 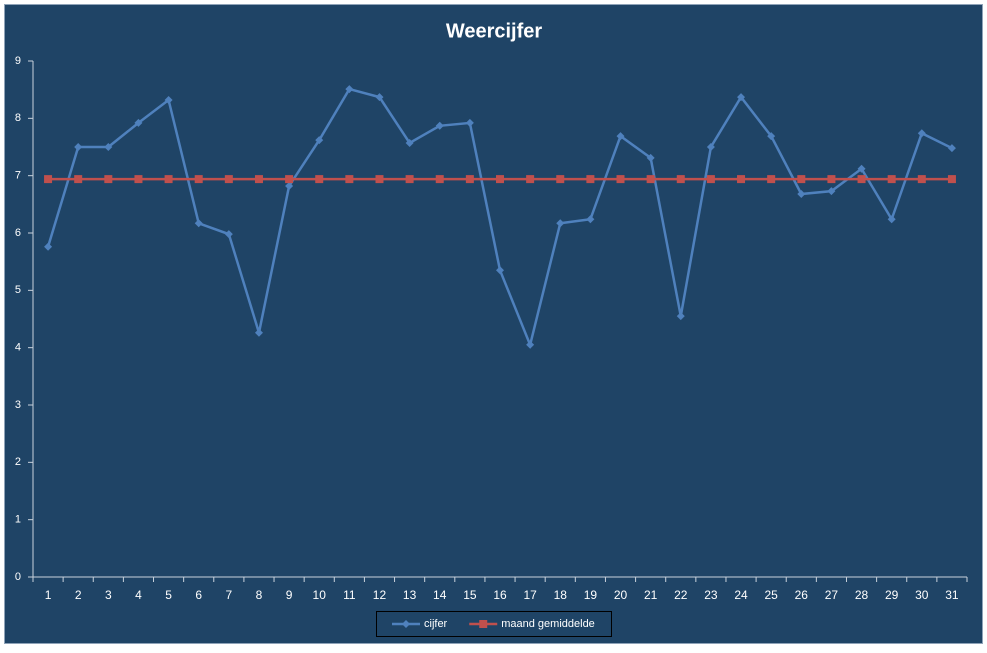 What do you see at coordinates (440, 595) in the screenshot?
I see `x-tick-label: 14` at bounding box center [440, 595].